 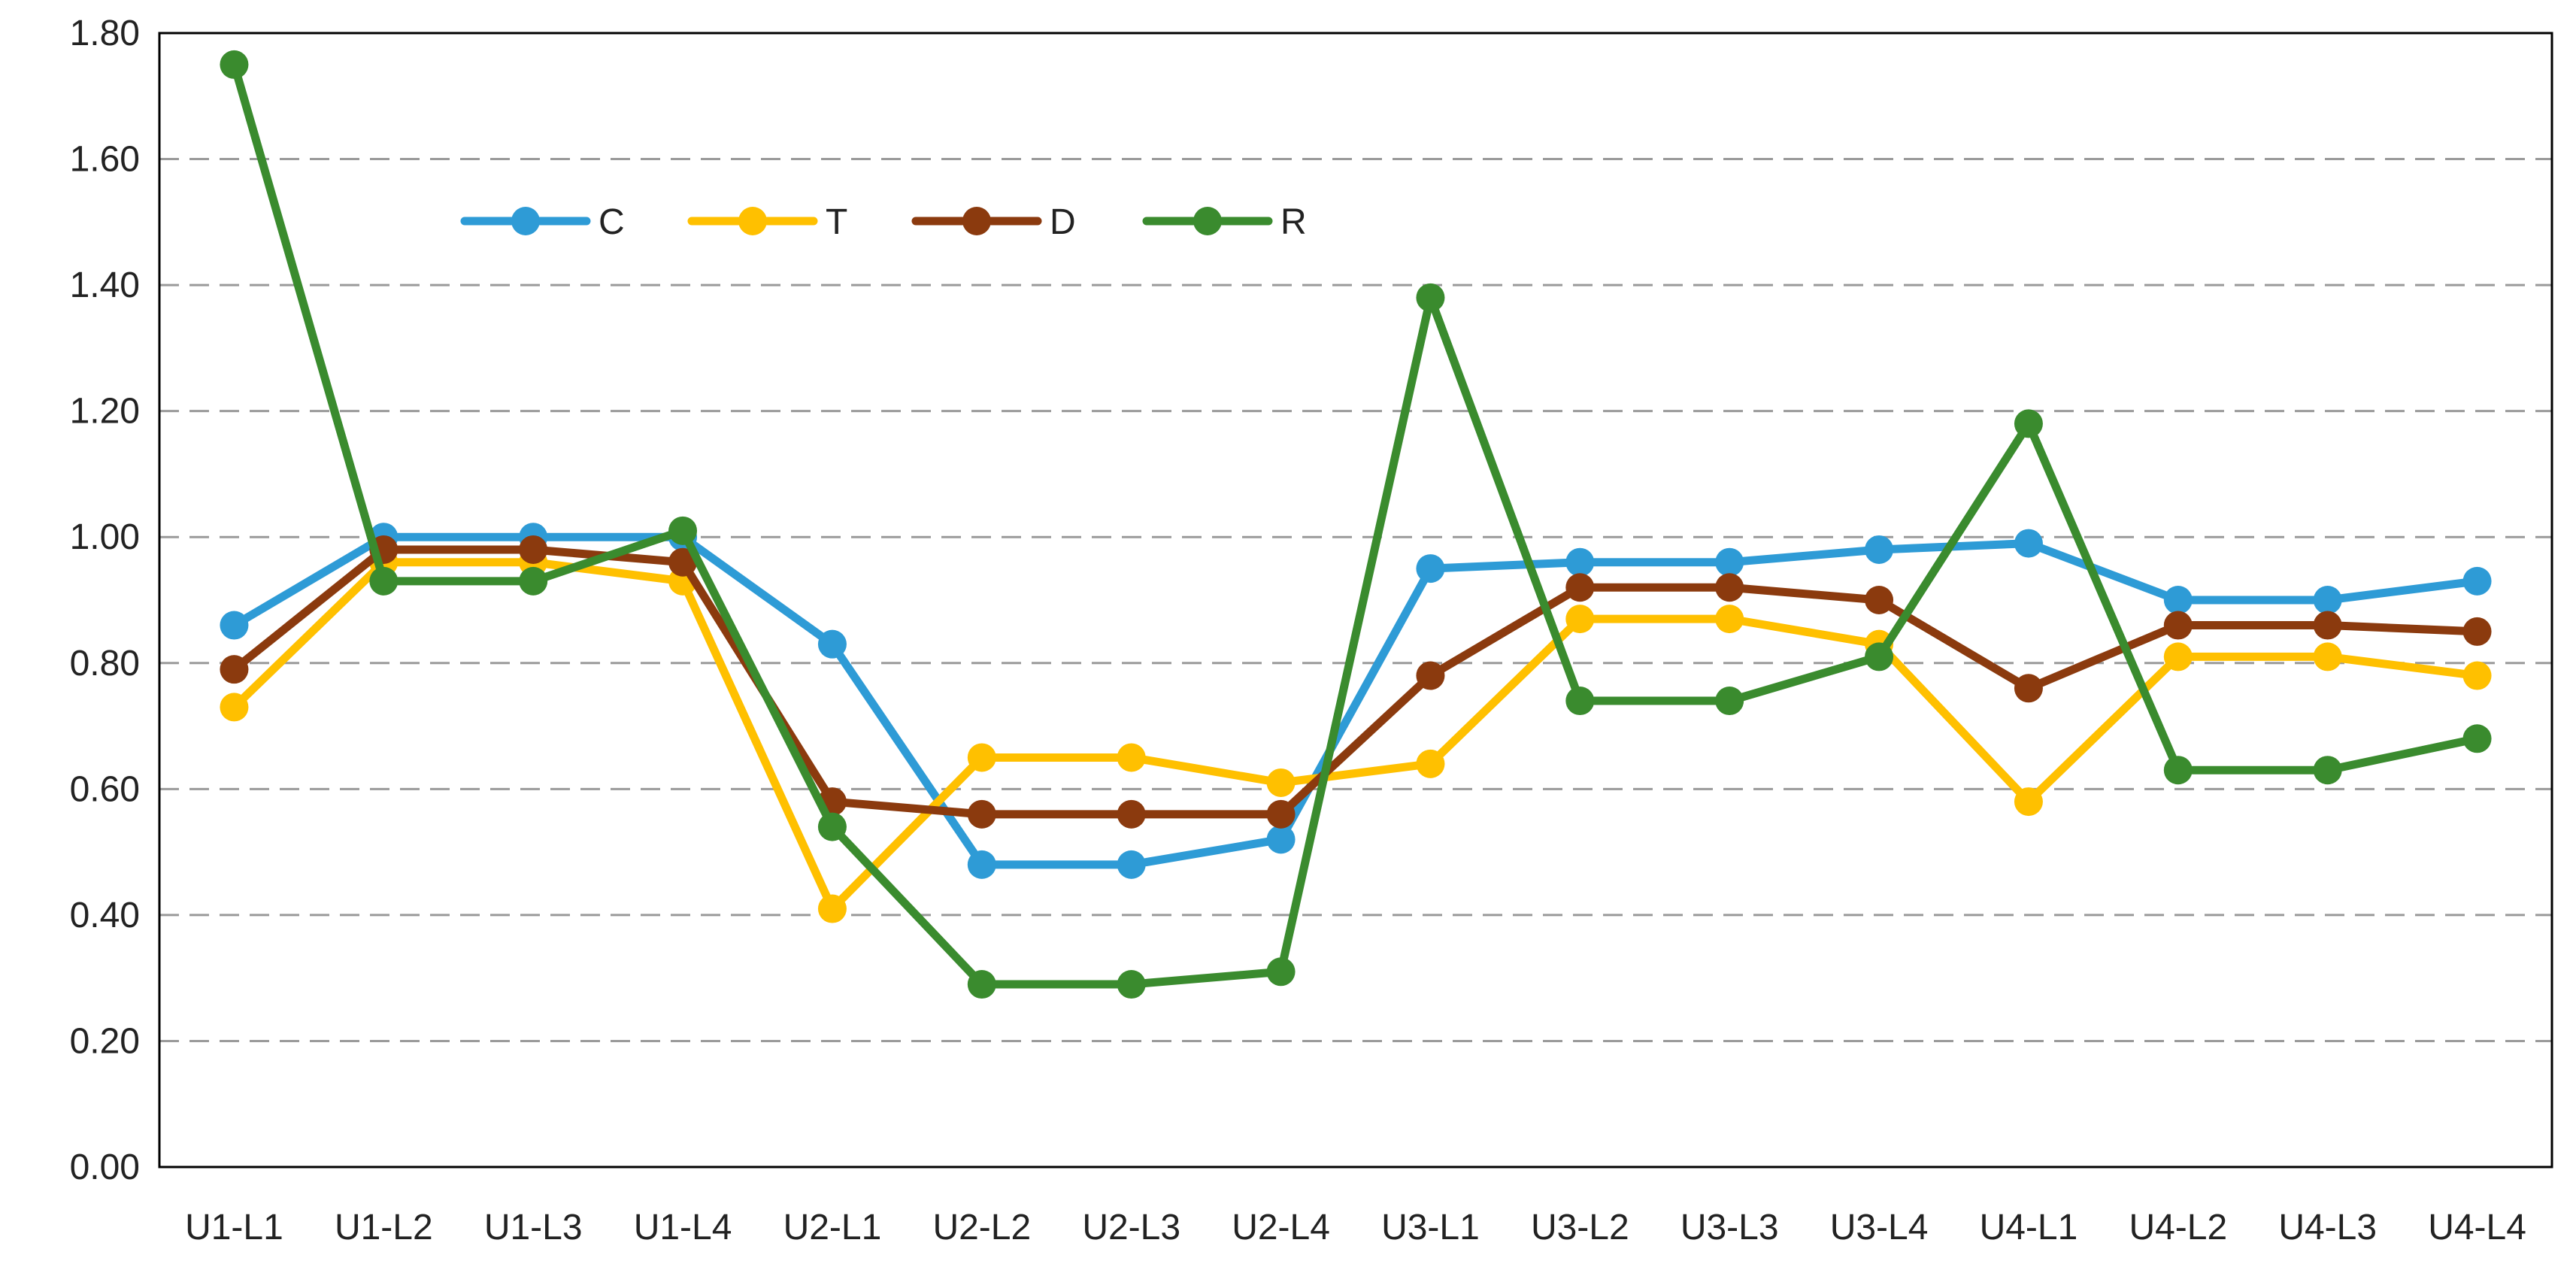 What do you see at coordinates (384, 1227) in the screenshot?
I see `x-tick-label: U1-L2` at bounding box center [384, 1227].